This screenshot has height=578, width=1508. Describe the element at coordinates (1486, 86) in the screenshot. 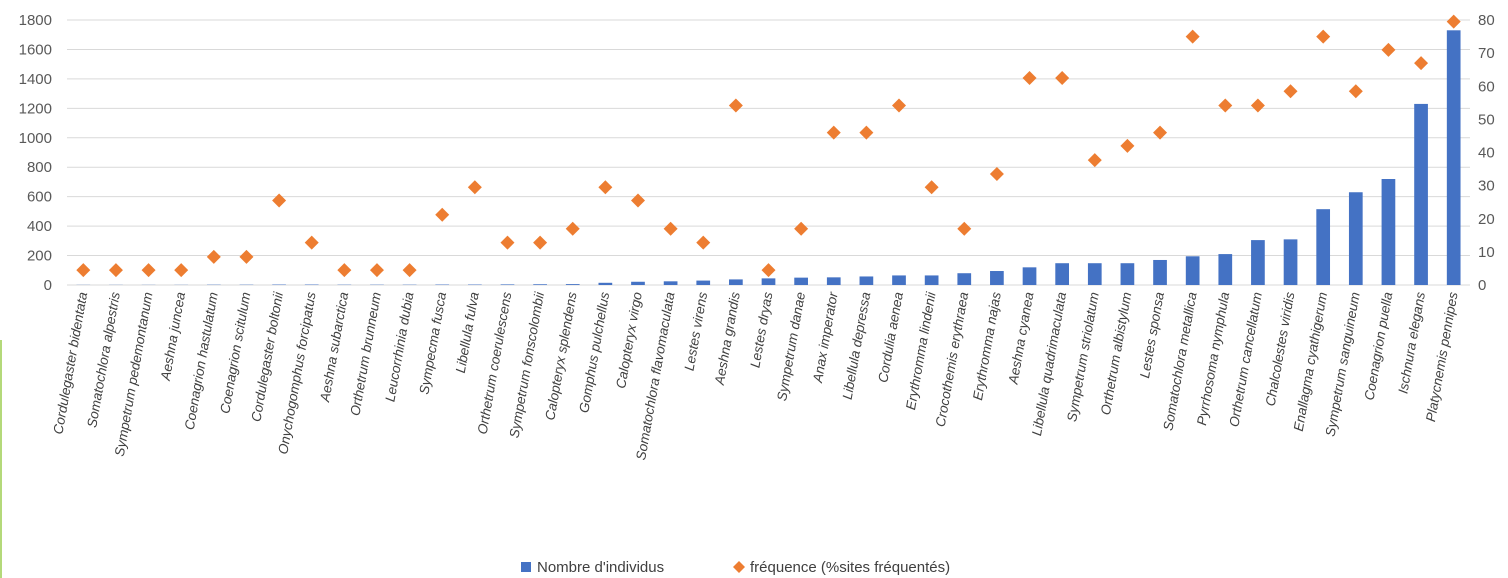

I see `right-tick-label: 60` at that location.